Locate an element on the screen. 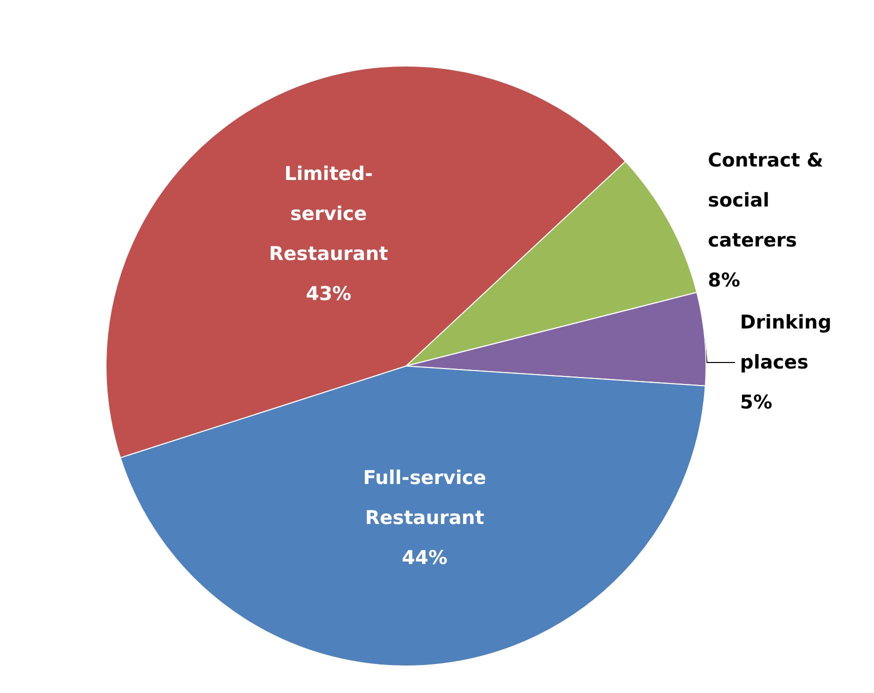 This screenshot has width=874, height=693. data-label: 43% is located at coordinates (329, 294).